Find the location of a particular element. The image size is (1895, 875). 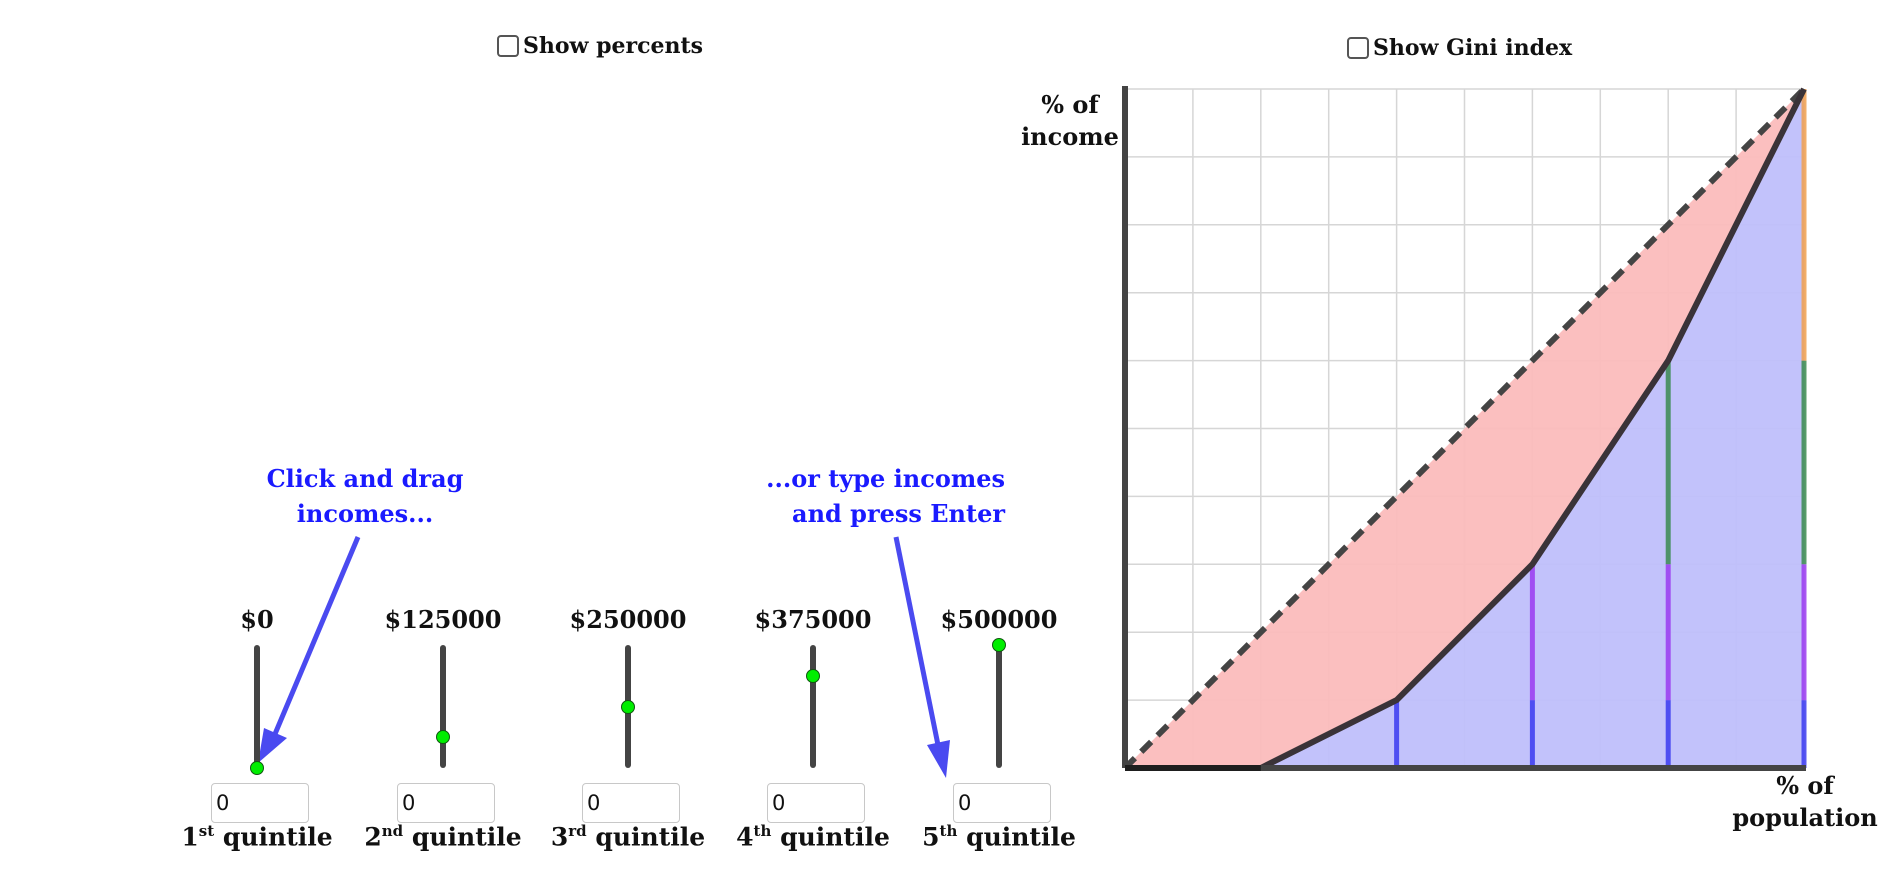

quintile-label: 4th quintile is located at coordinates (813, 836).